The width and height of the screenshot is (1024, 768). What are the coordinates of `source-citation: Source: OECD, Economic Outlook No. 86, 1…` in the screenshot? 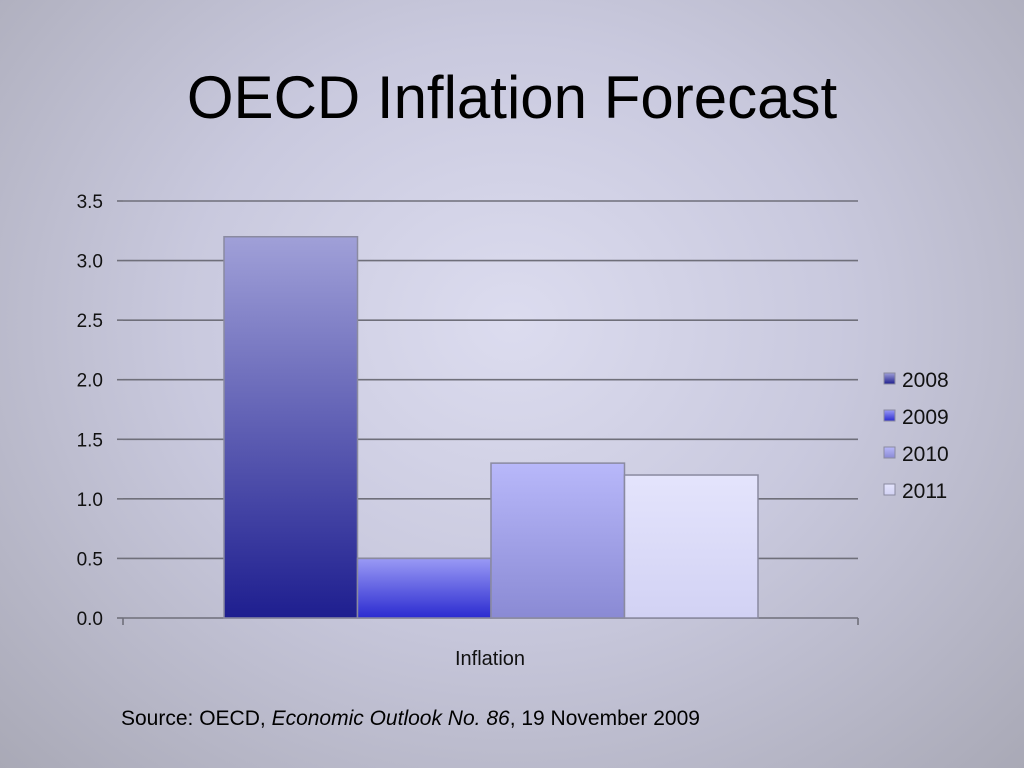 It's located at (410, 719).